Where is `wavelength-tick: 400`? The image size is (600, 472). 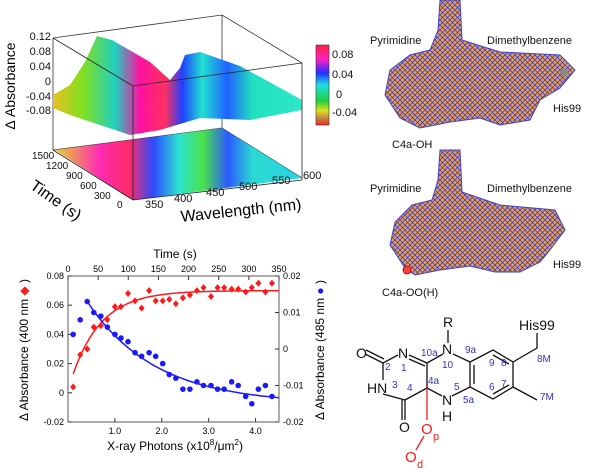 wavelength-tick: 400 is located at coordinates (183, 199).